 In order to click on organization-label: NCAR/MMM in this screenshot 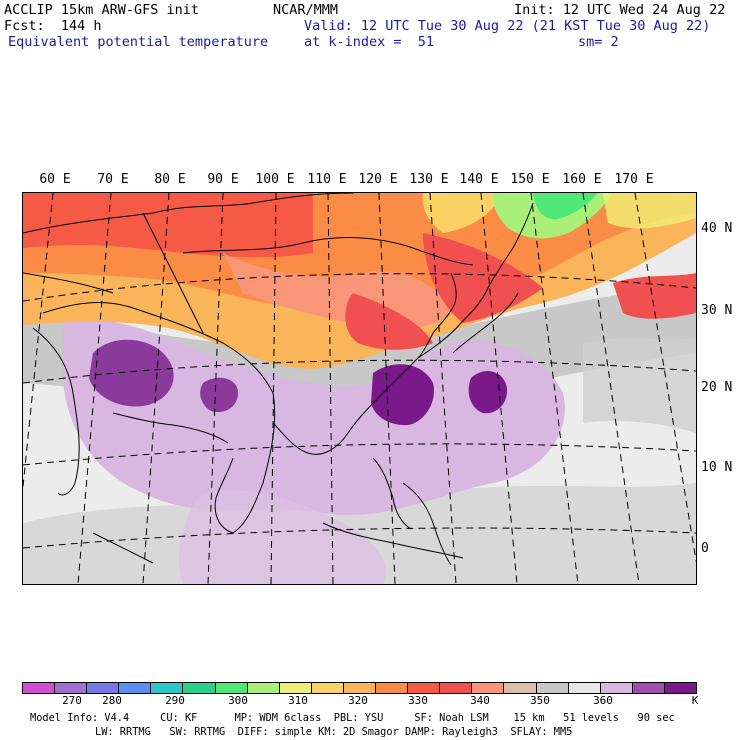, I will do `click(306, 10)`.